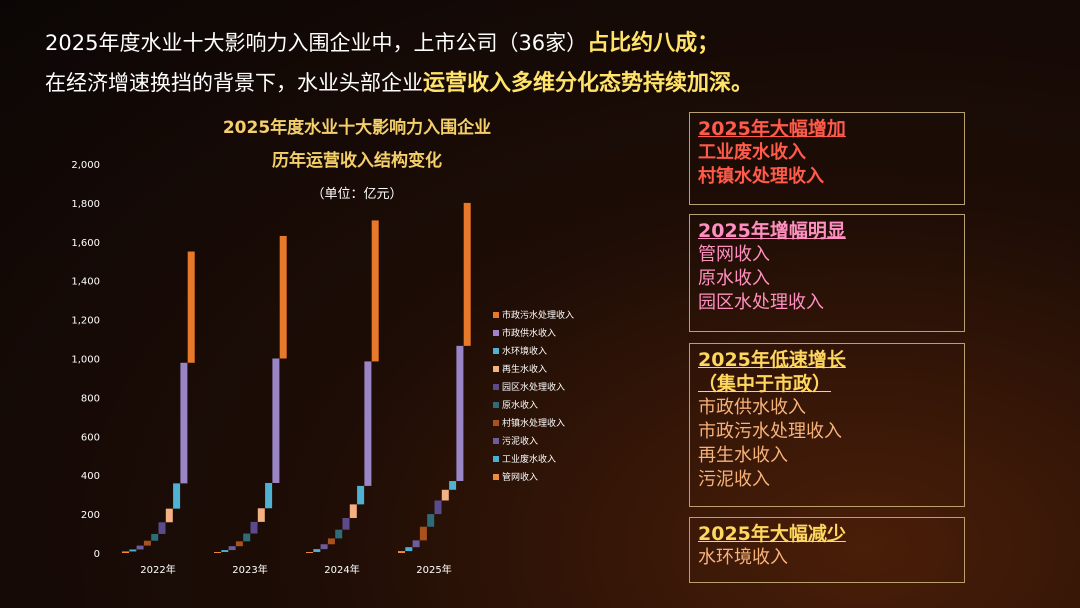  I want to click on panel-item: 村镇水处理收入, so click(761, 176).